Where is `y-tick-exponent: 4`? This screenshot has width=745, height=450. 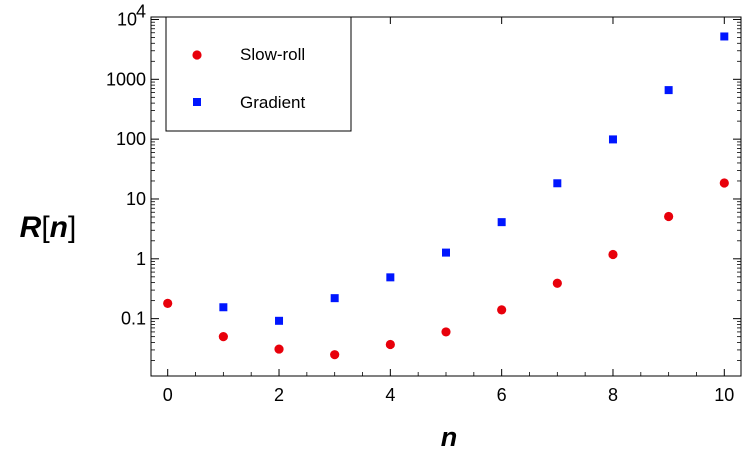 y-tick-exponent: 4 is located at coordinates (141, 11).